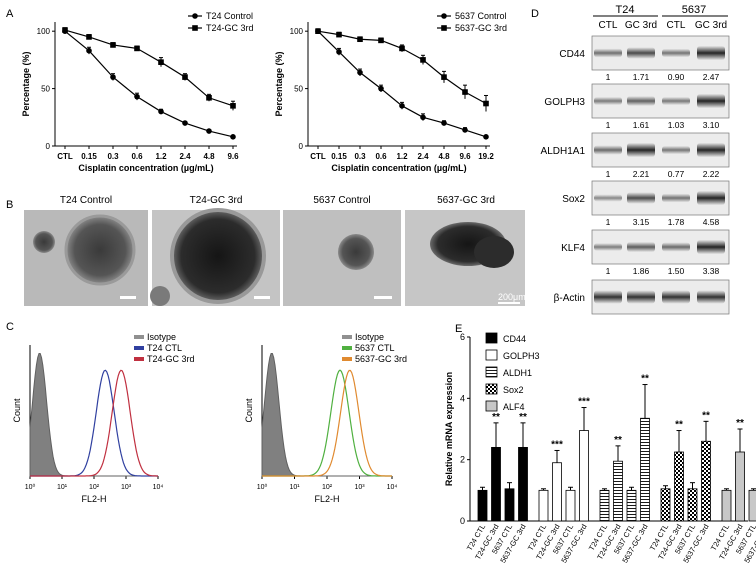 This screenshot has height=572, width=756. Describe the element at coordinates (513, 390) in the screenshot. I see `legend-label: Sox2` at that location.